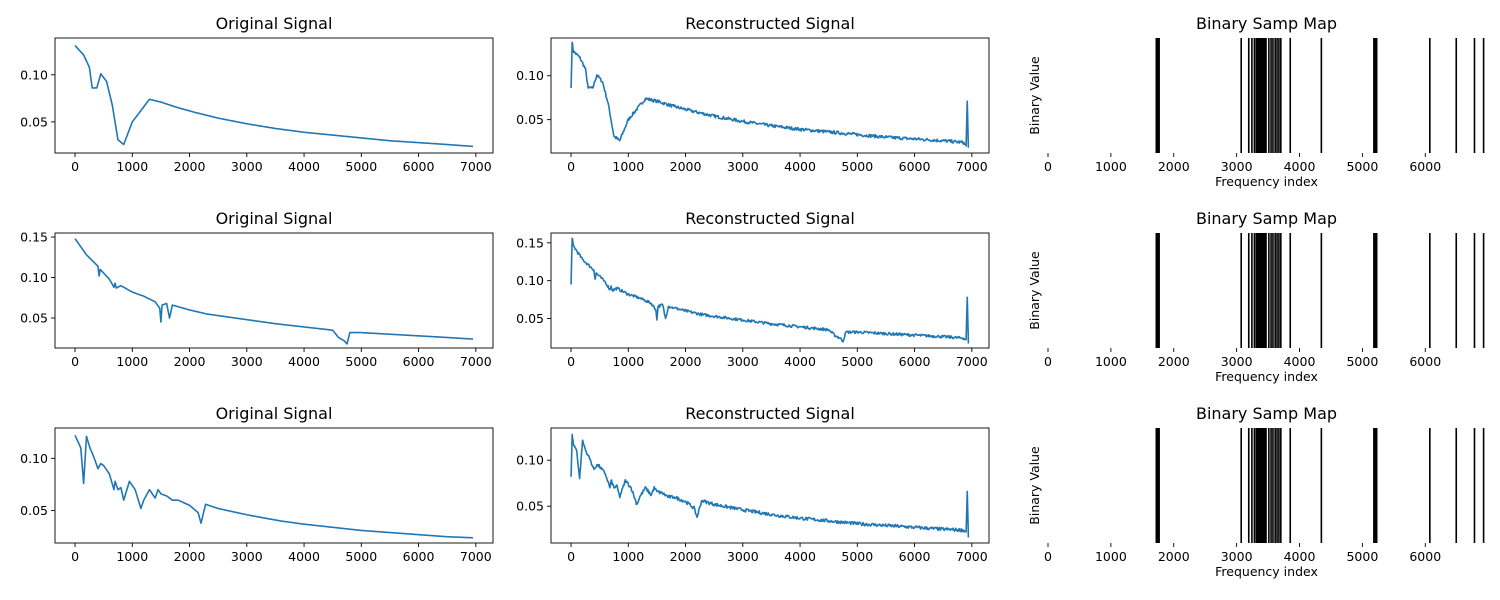  Describe the element at coordinates (770, 485) in the screenshot. I see `row3-reconstructed-series-line` at that location.